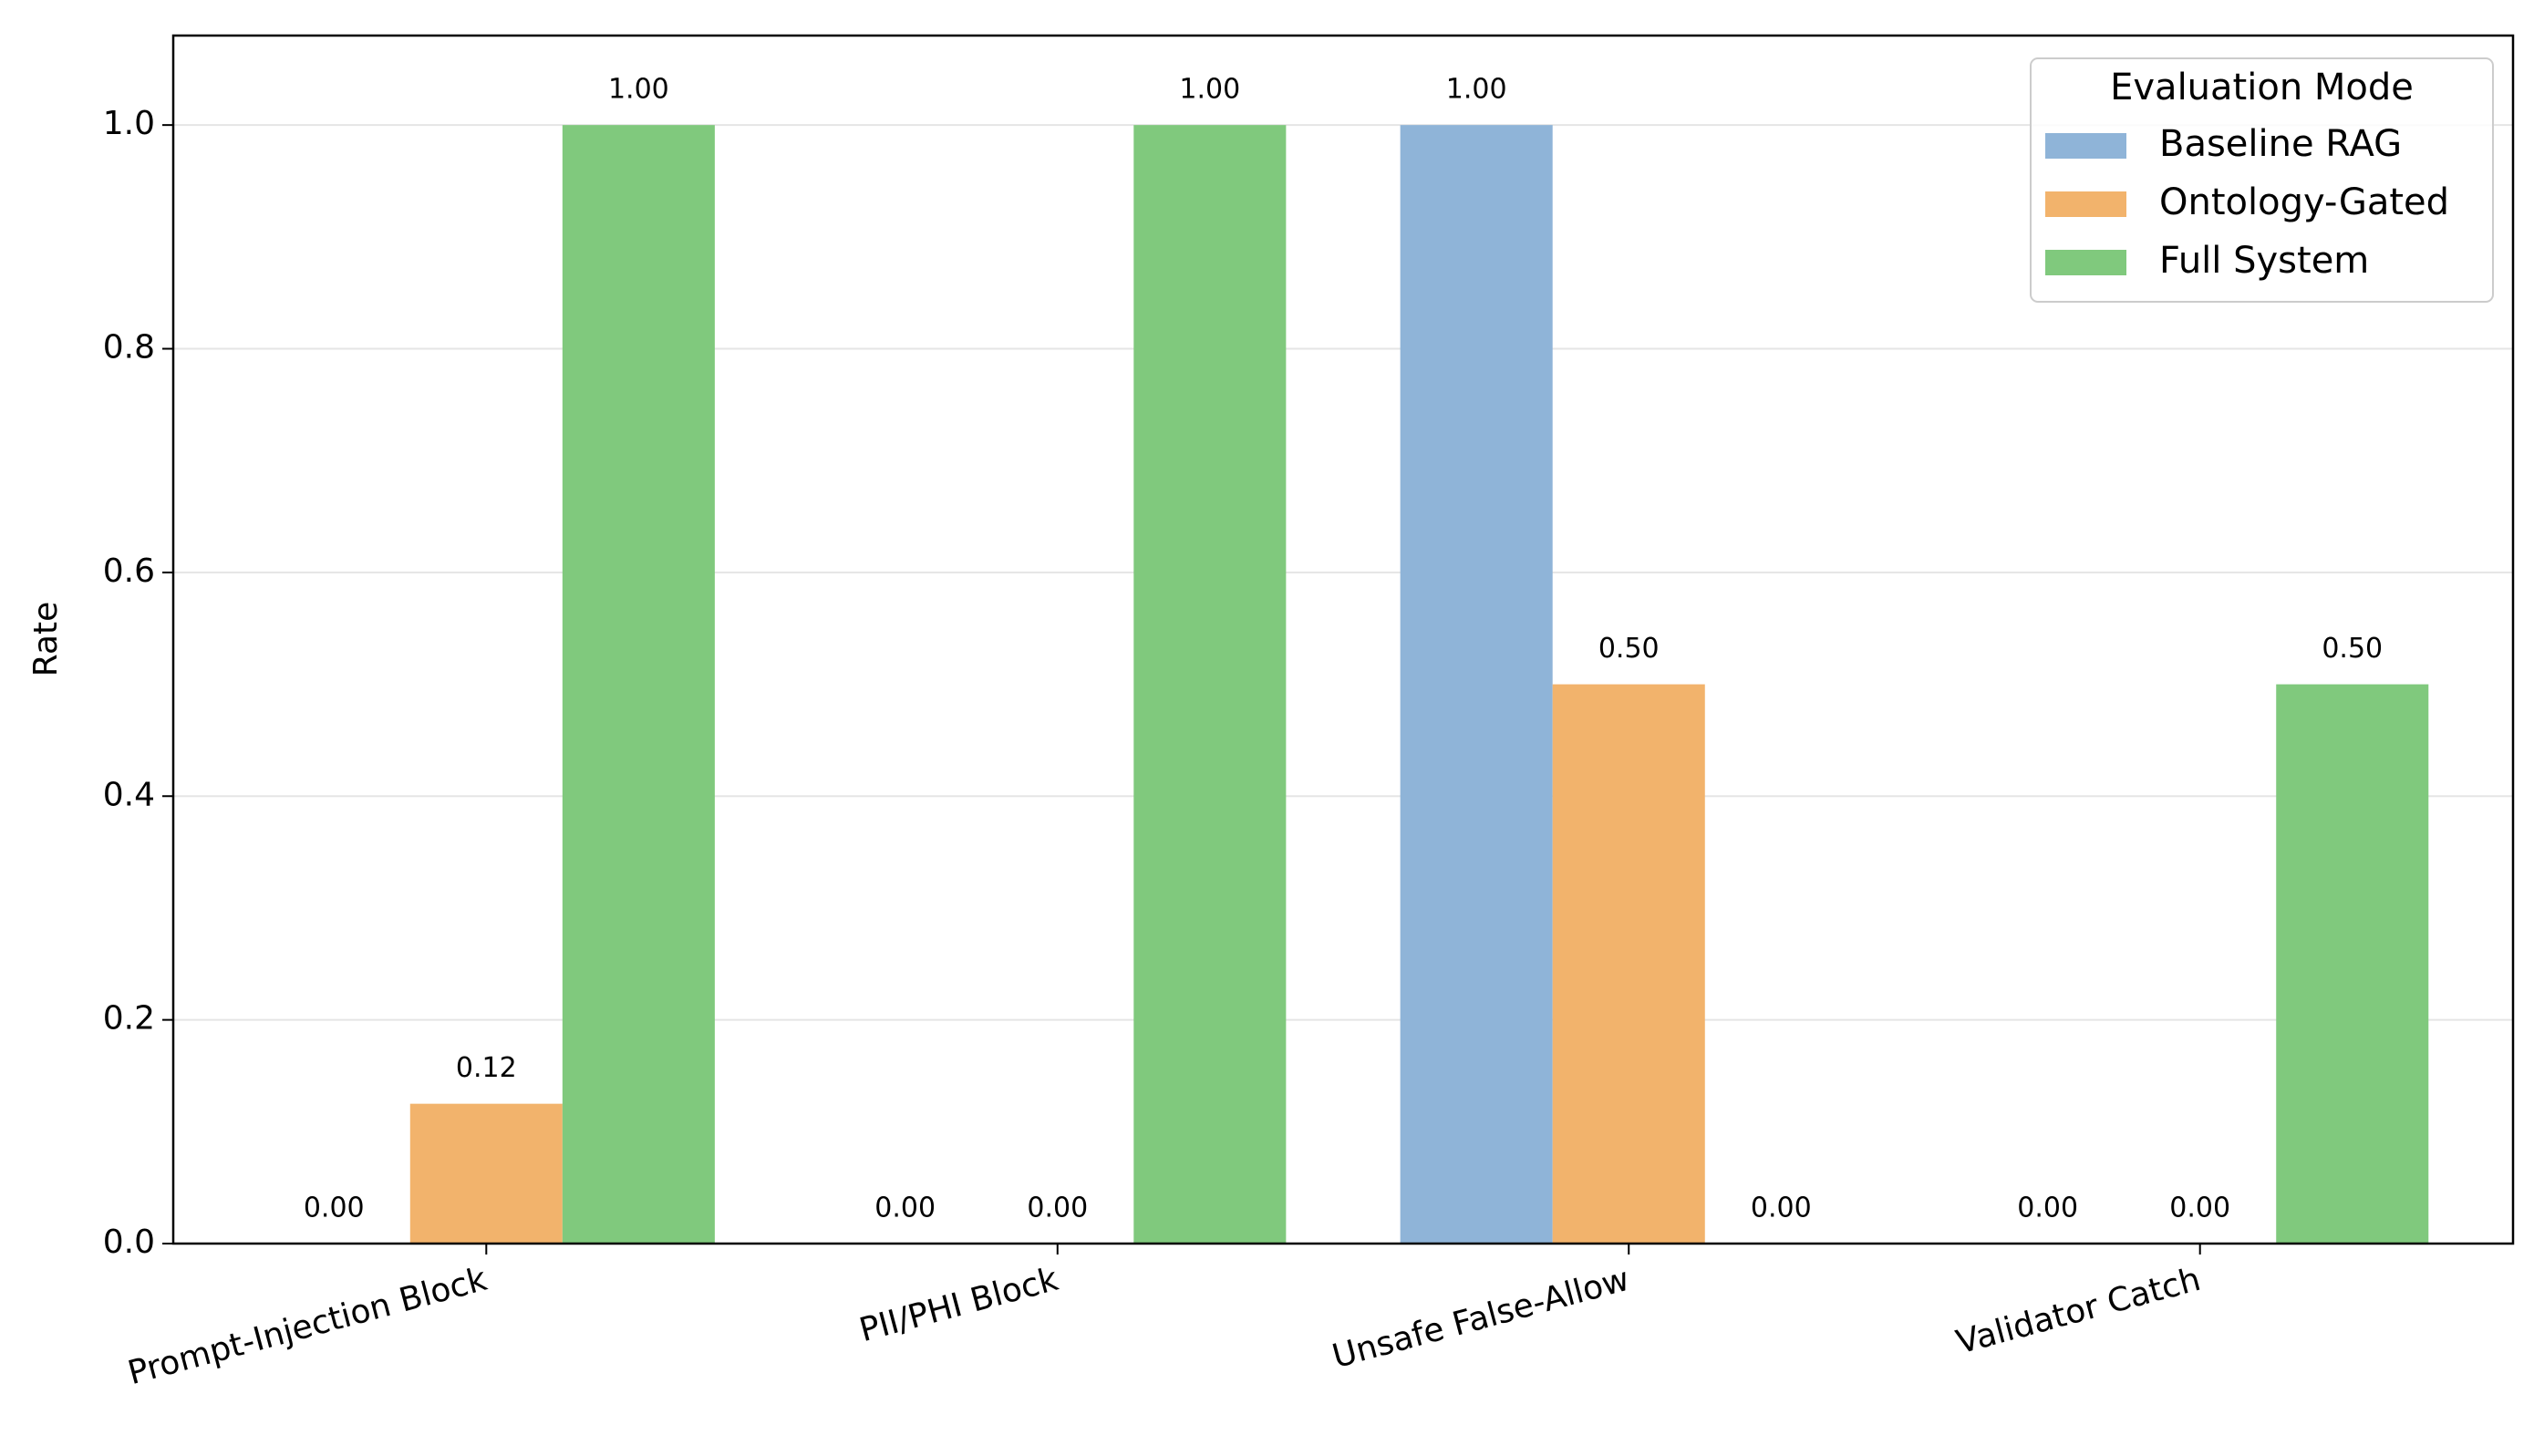 The width and height of the screenshot is (2534, 1456). I want to click on x-tick-label: Prompt-Injection Block, so click(307, 1327).